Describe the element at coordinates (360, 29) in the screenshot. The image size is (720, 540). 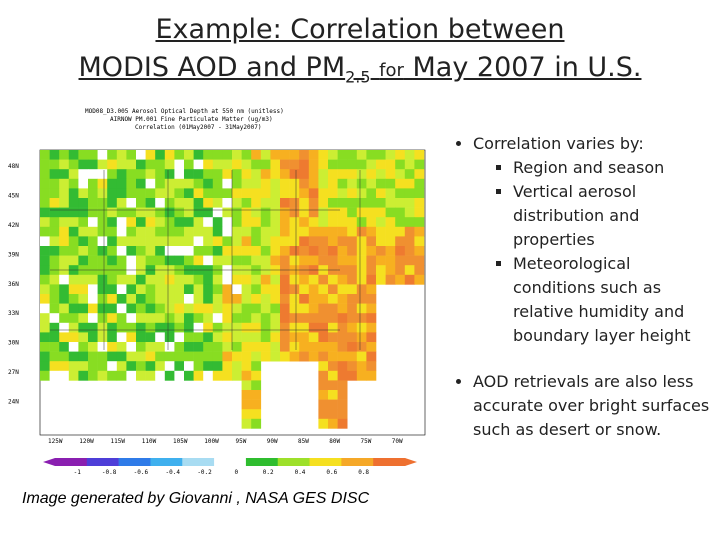
I see `title-line: Example: Correlation between` at that location.